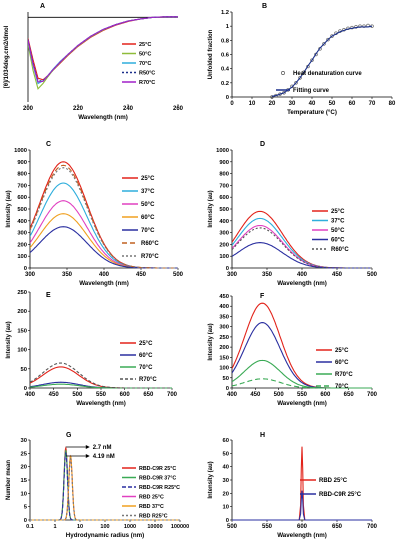 The width and height of the screenshot is (404, 550). Describe the element at coordinates (87, 447) in the screenshot. I see `annotation-arrowhead-g` at that location.